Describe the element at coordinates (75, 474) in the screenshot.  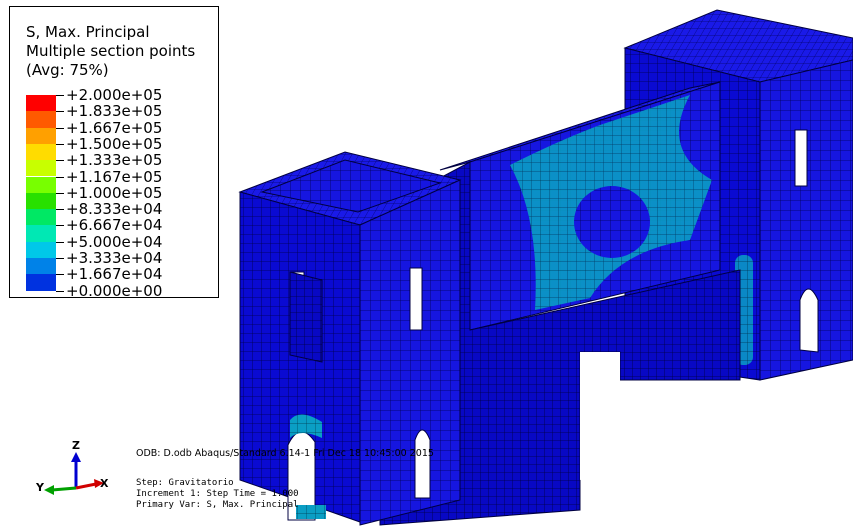
I see `axis-triad: Z X Y` at that location.